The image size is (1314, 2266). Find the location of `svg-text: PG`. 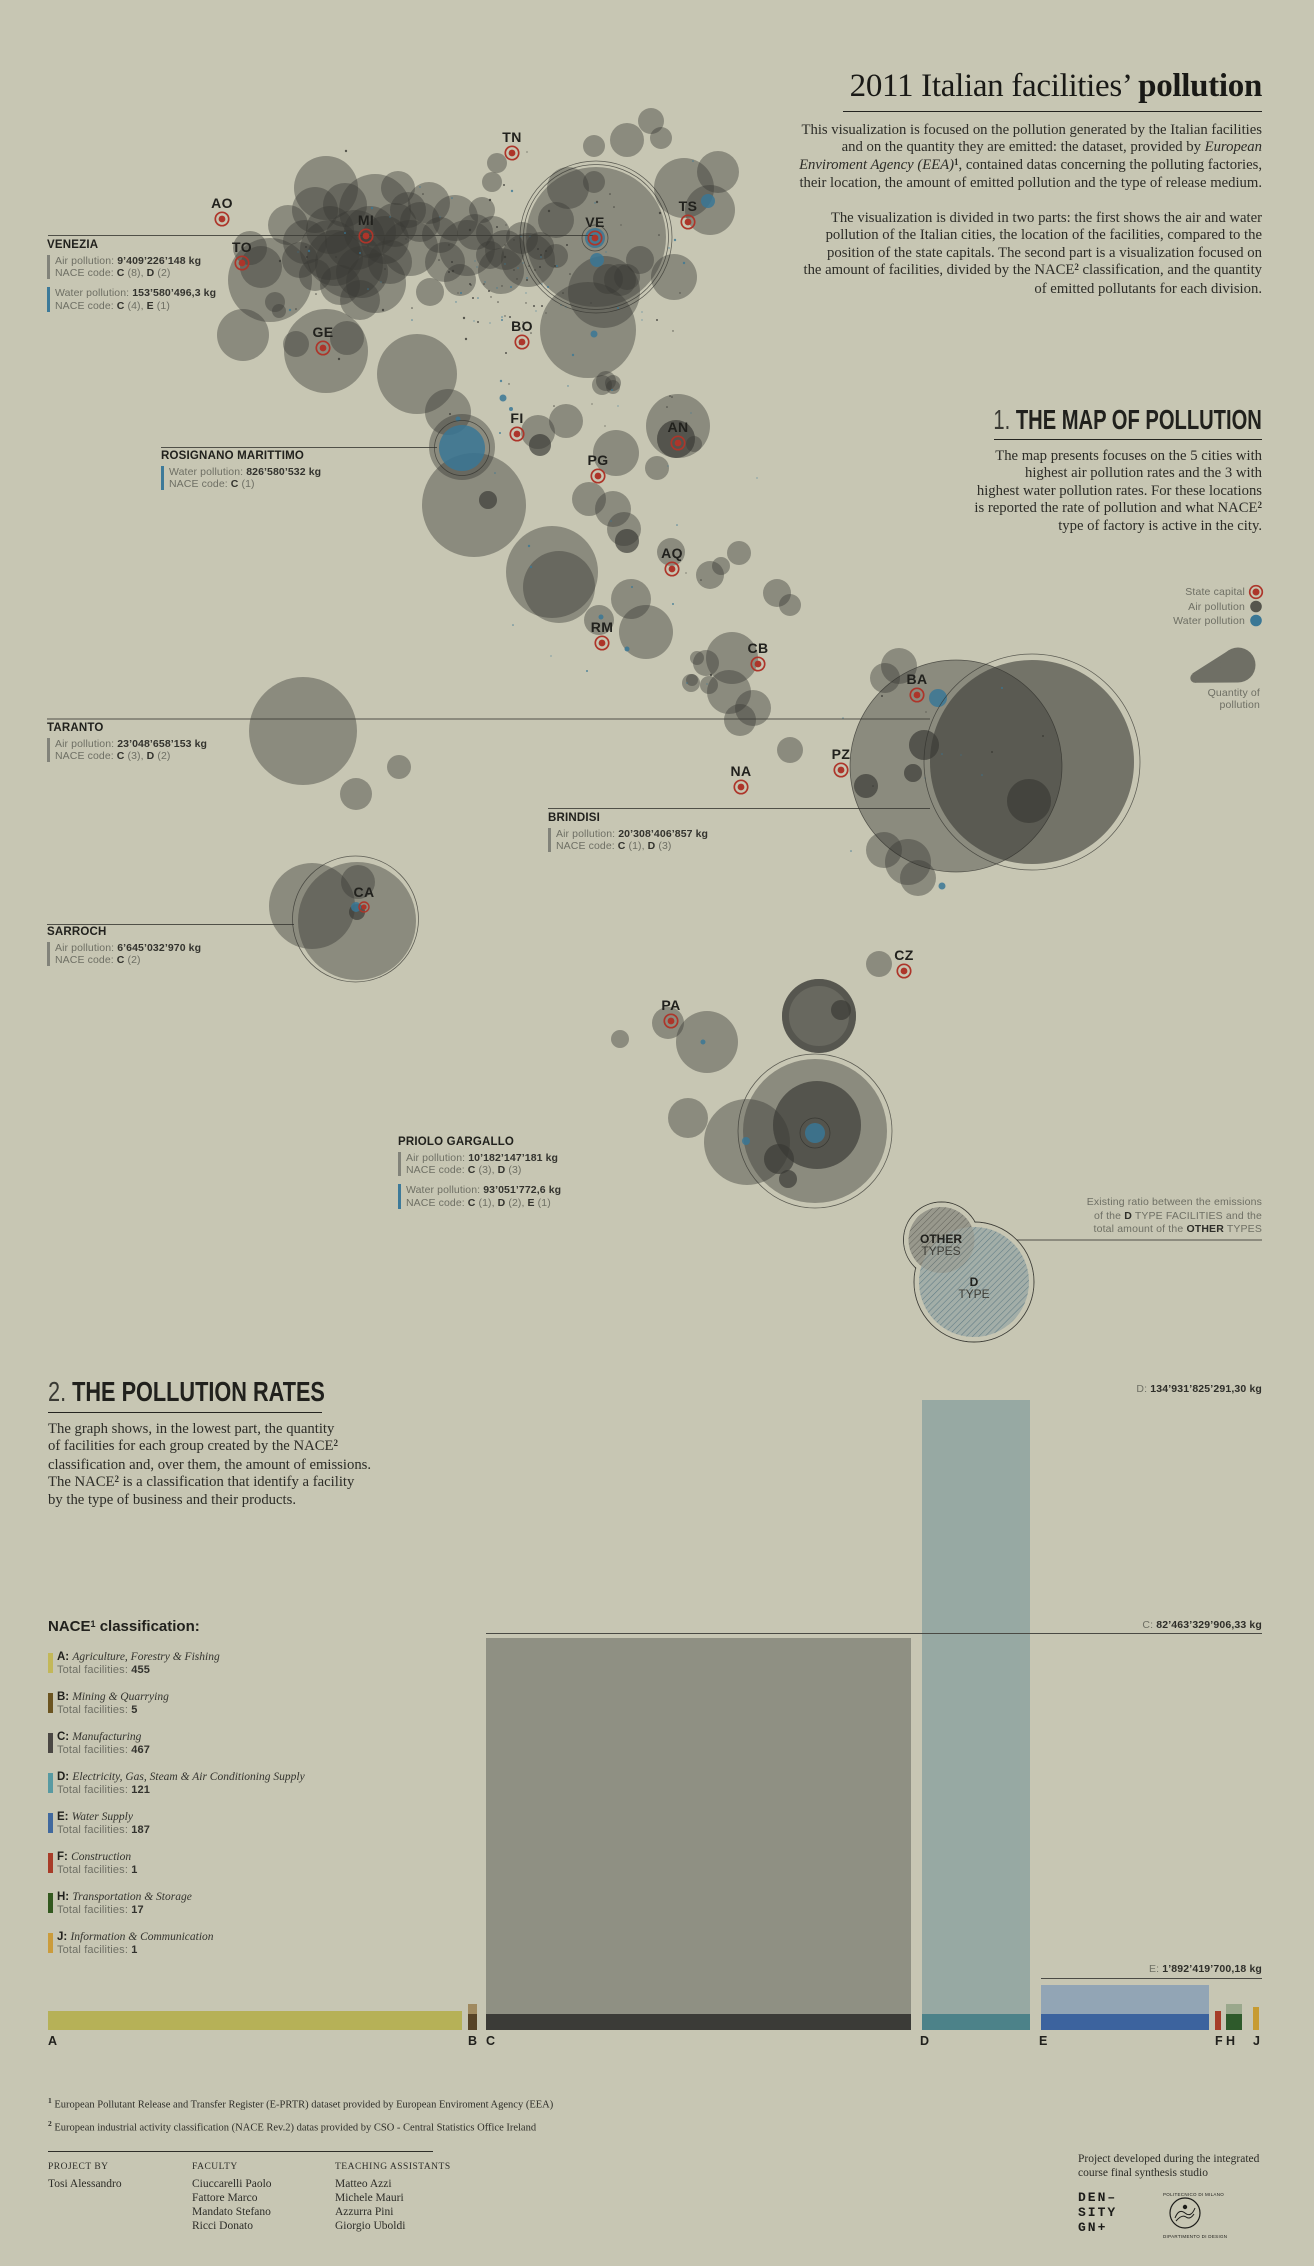

svg-text: PG is located at coordinates (597, 460).